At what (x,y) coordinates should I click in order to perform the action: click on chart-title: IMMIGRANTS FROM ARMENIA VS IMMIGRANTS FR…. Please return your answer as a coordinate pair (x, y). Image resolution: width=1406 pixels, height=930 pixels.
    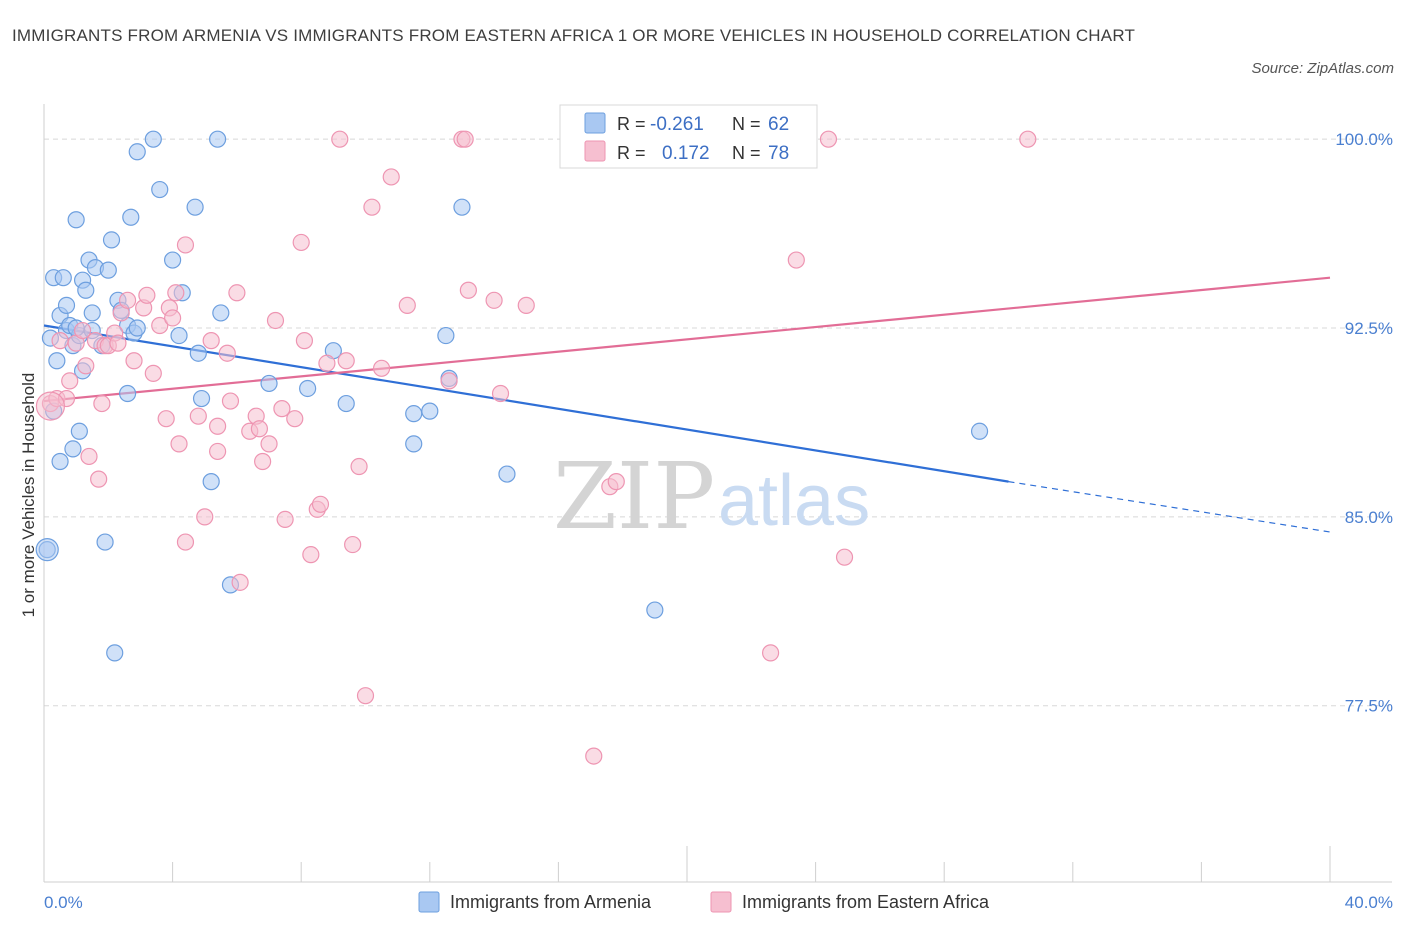
    Looking at the image, I should click on (574, 35).